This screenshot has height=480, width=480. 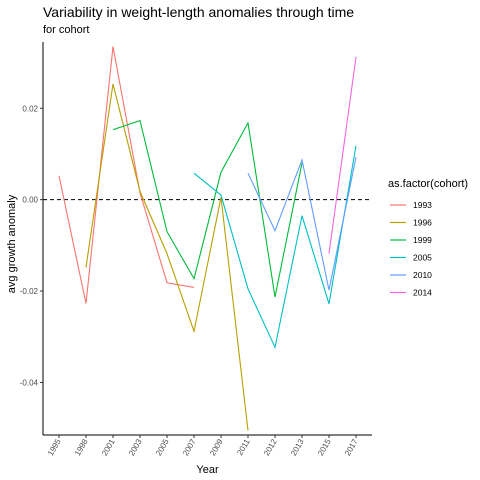 I want to click on x-tick-label: 1998, so click(x=81, y=447).